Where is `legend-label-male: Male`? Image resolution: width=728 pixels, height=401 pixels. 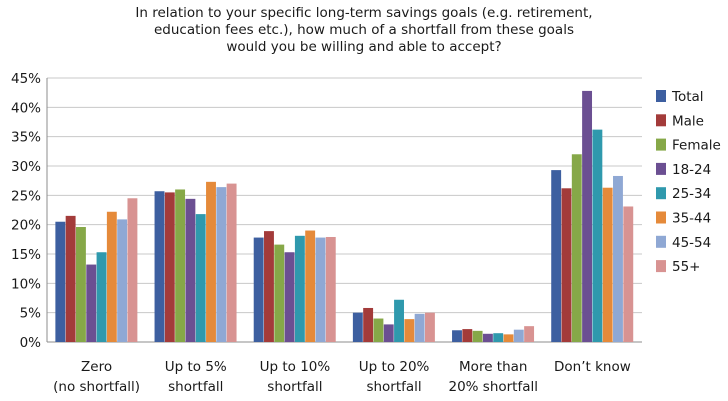
legend-label-male: Male is located at coordinates (688, 121).